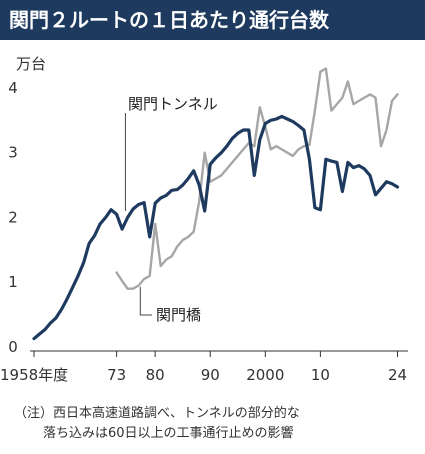 The image size is (425, 454). I want to click on footnote-line-2: 落ち込みは60日以上の工事通行止めの影響, so click(168, 433).